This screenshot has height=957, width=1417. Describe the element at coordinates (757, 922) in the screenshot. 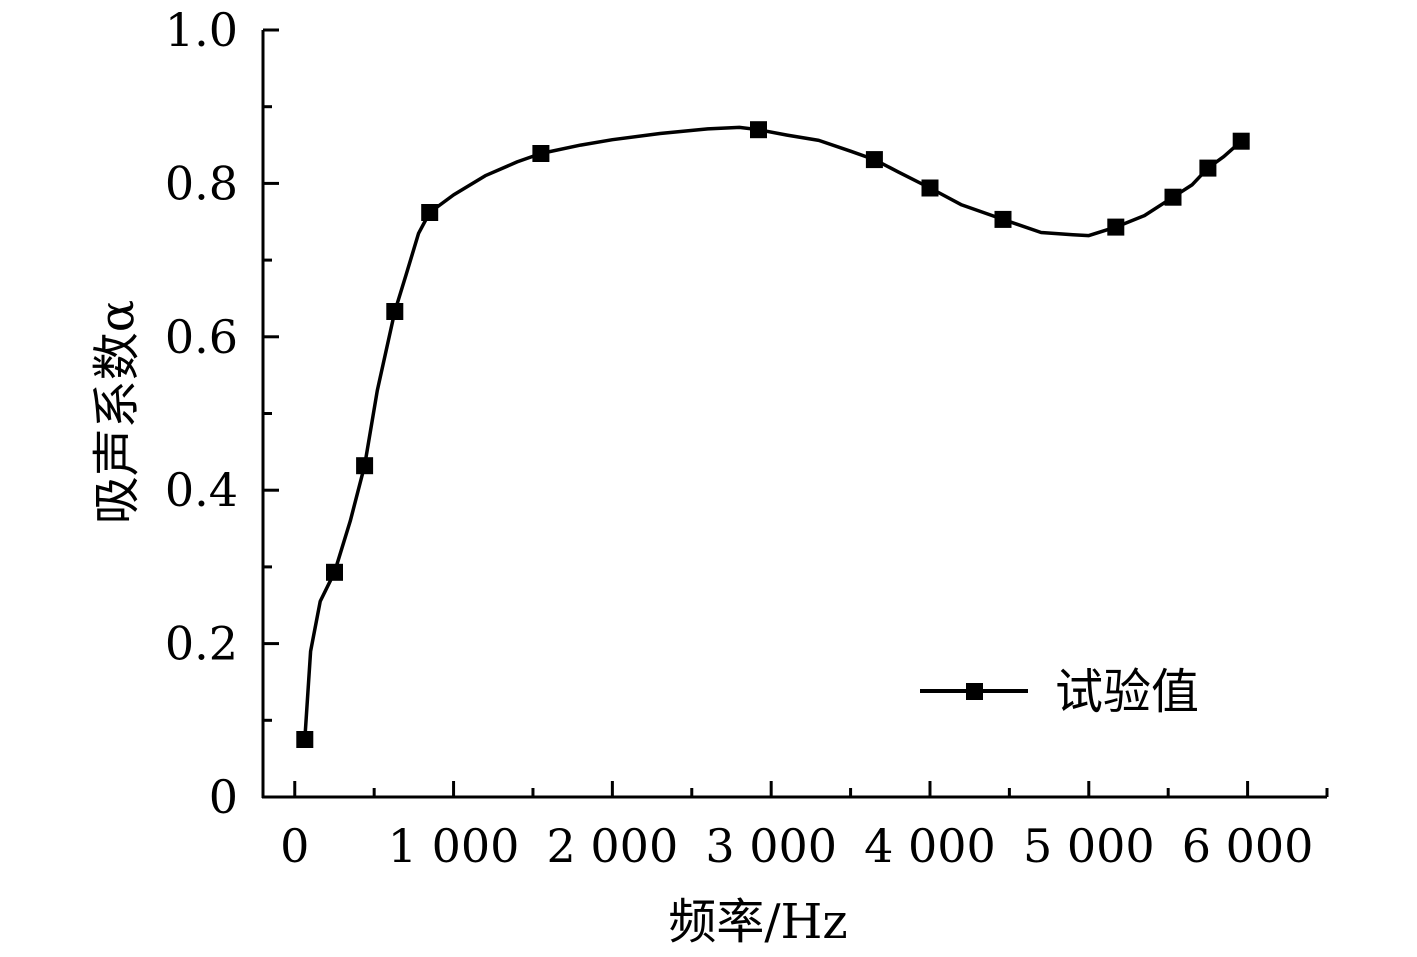

I see `x-axis-title: 频率/Hz` at that location.